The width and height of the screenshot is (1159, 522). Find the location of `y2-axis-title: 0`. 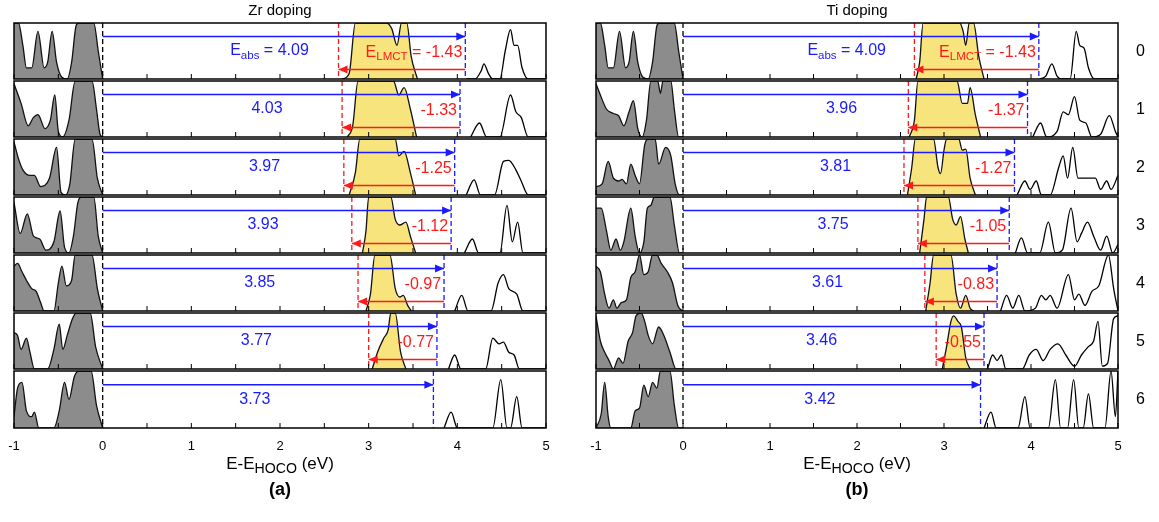

y2-axis-title: 0 is located at coordinates (1140, 51).